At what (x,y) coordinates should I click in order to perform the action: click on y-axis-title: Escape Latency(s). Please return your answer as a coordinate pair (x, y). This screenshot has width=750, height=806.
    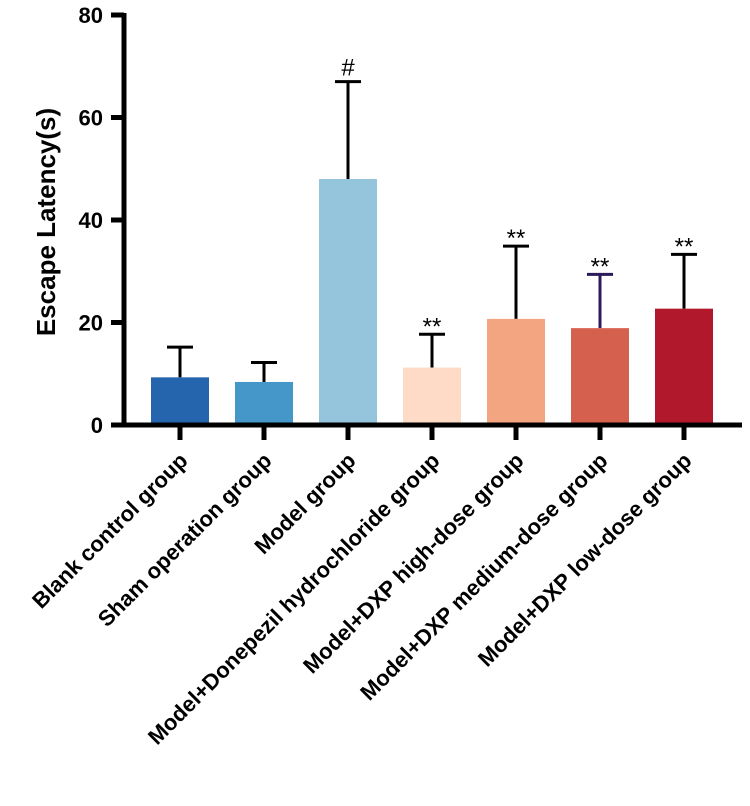
    Looking at the image, I should click on (46, 222).